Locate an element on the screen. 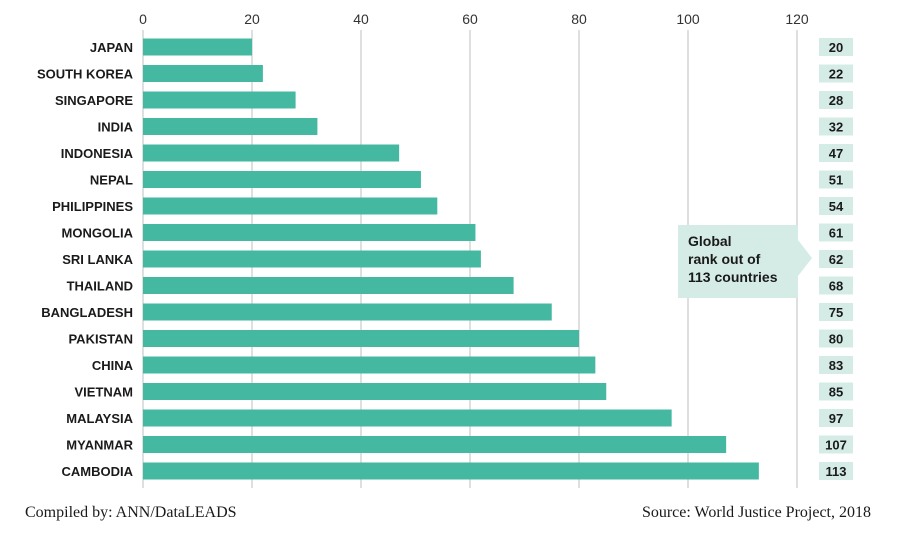 The width and height of the screenshot is (900, 549). category-label: JAPAN is located at coordinates (111, 47).